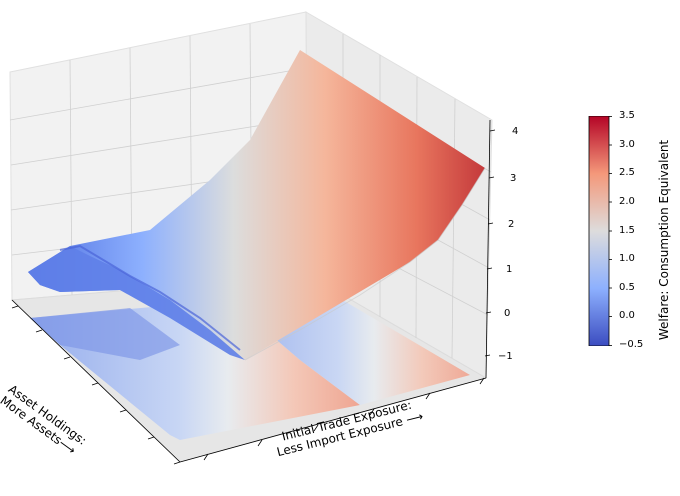 The image size is (680, 496). Describe the element at coordinates (509, 269) in the screenshot. I see `z-tick-label: 1` at that location.